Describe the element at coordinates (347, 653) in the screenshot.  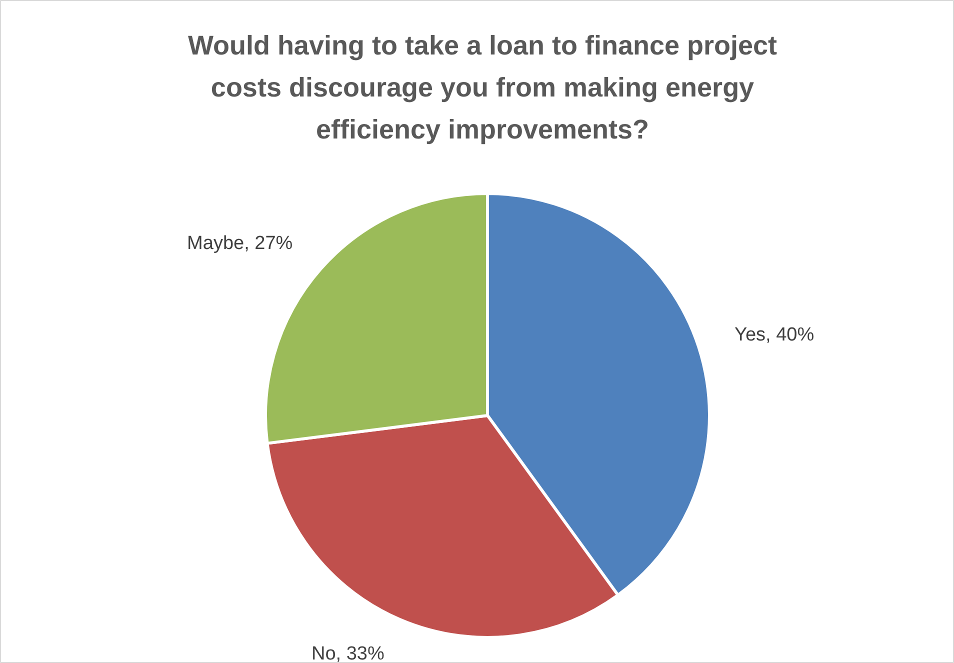
I see `slice-label: No, 33%` at that location.